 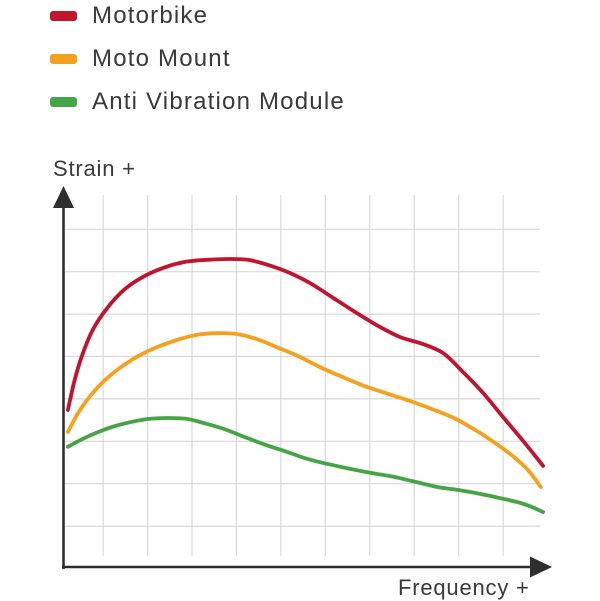 What do you see at coordinates (63, 16) in the screenshot?
I see `legend-swatch-motorbike` at bounding box center [63, 16].